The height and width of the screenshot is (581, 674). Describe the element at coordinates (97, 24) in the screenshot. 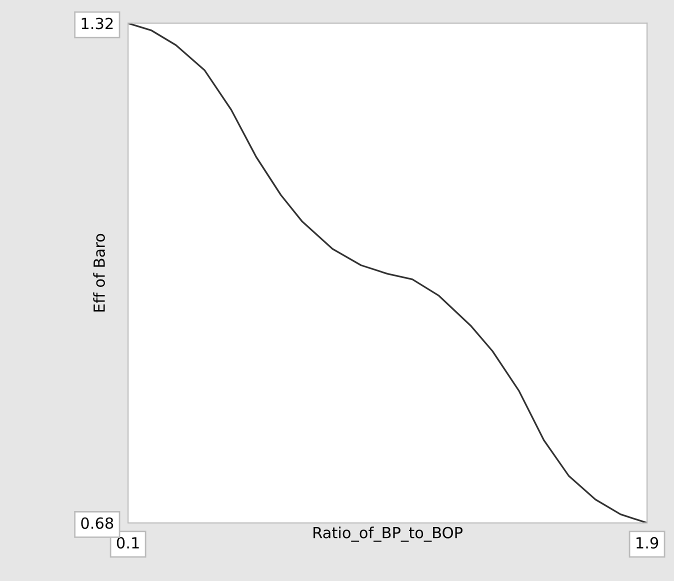

I see `y-tick-label: 1.32` at that location.